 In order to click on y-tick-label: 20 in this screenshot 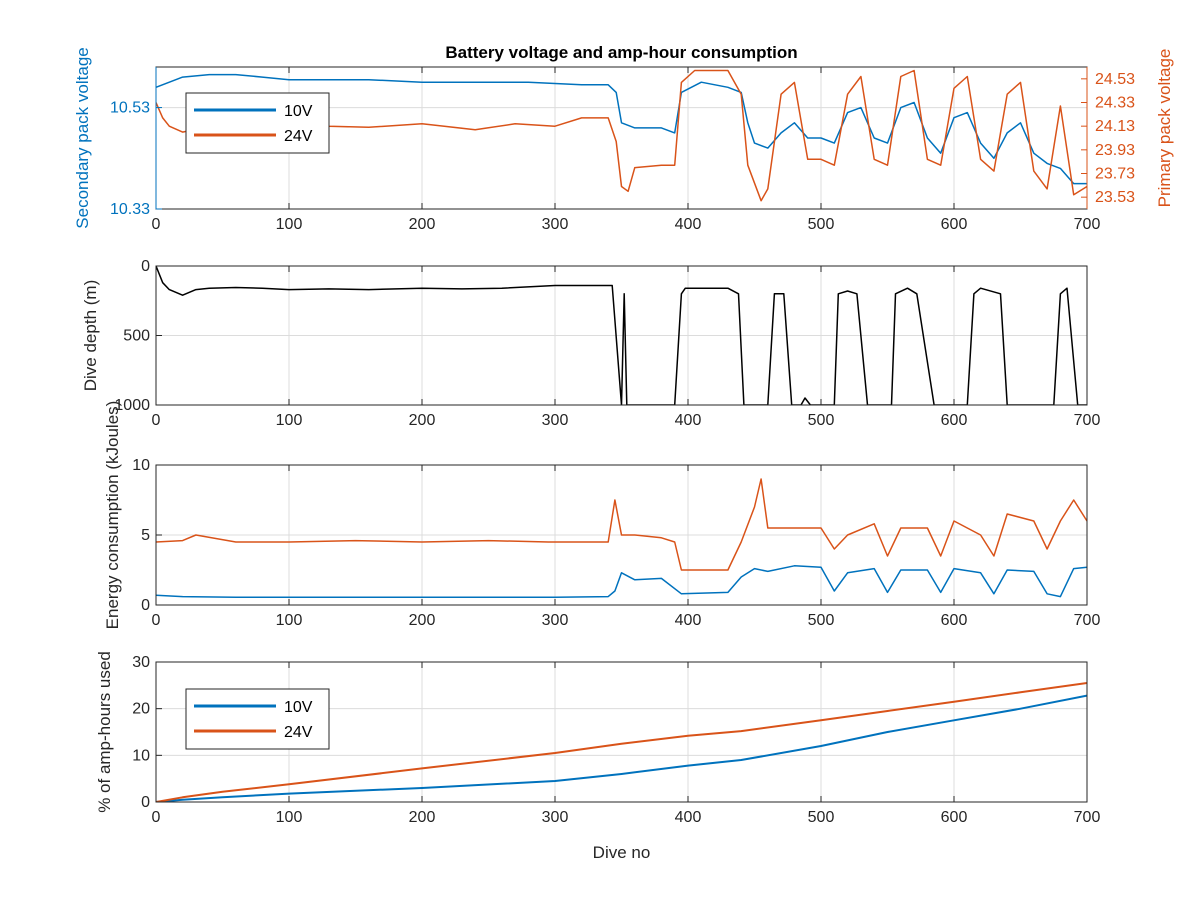, I will do `click(141, 709)`.